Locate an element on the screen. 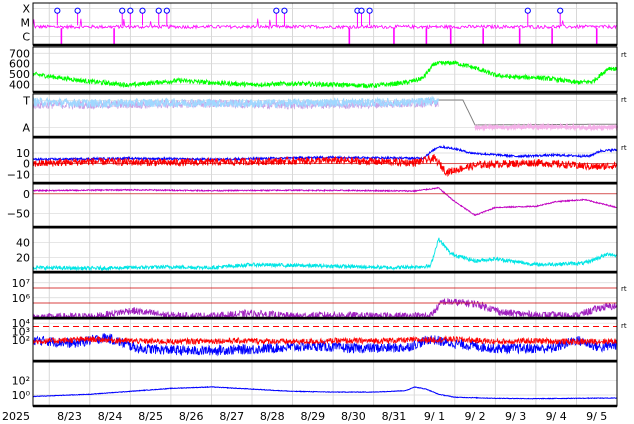  x-tick-label: 8/28 is located at coordinates (272, 416).